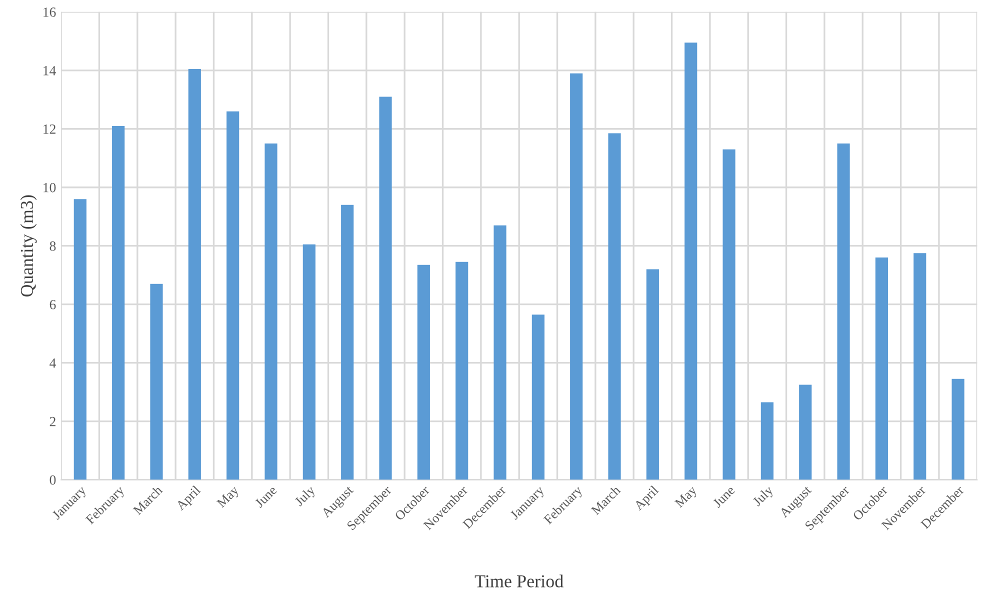 This screenshot has width=985, height=596. Describe the element at coordinates (53, 246) in the screenshot. I see `y-tick-label: 8` at that location.